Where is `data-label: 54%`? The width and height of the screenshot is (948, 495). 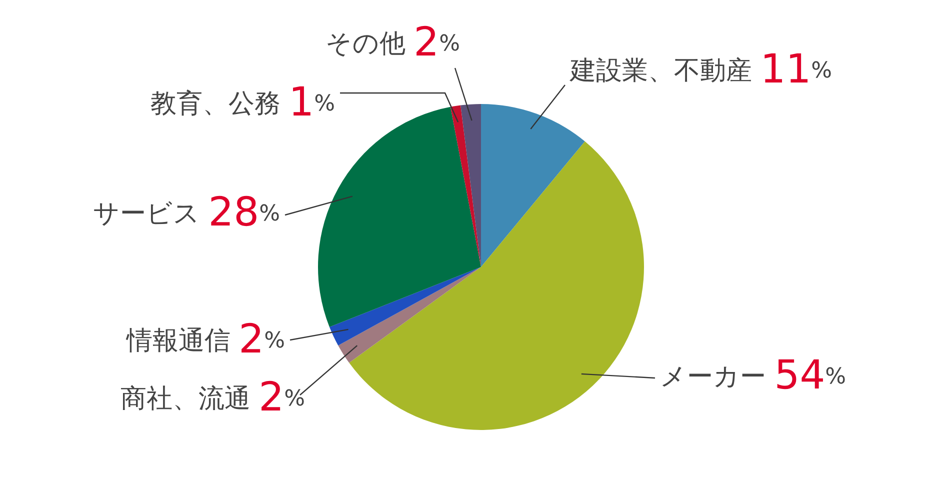
data-label: 54% is located at coordinates (810, 375).